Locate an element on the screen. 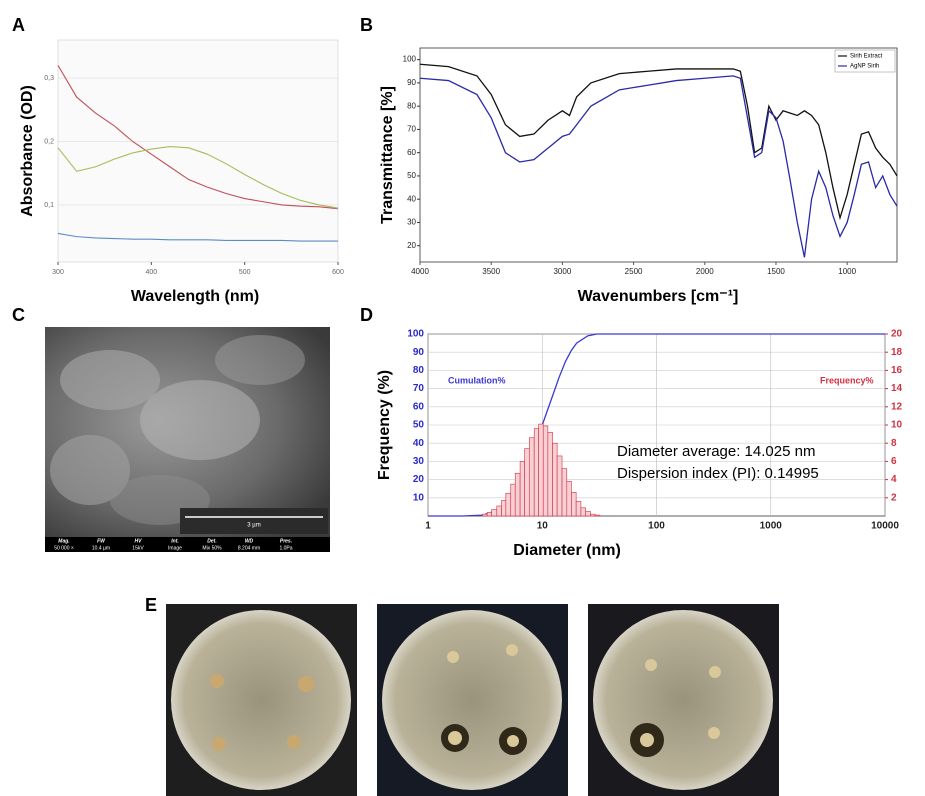 The width and height of the screenshot is (925, 796). x-tick-label: 100 is located at coordinates (656, 526).